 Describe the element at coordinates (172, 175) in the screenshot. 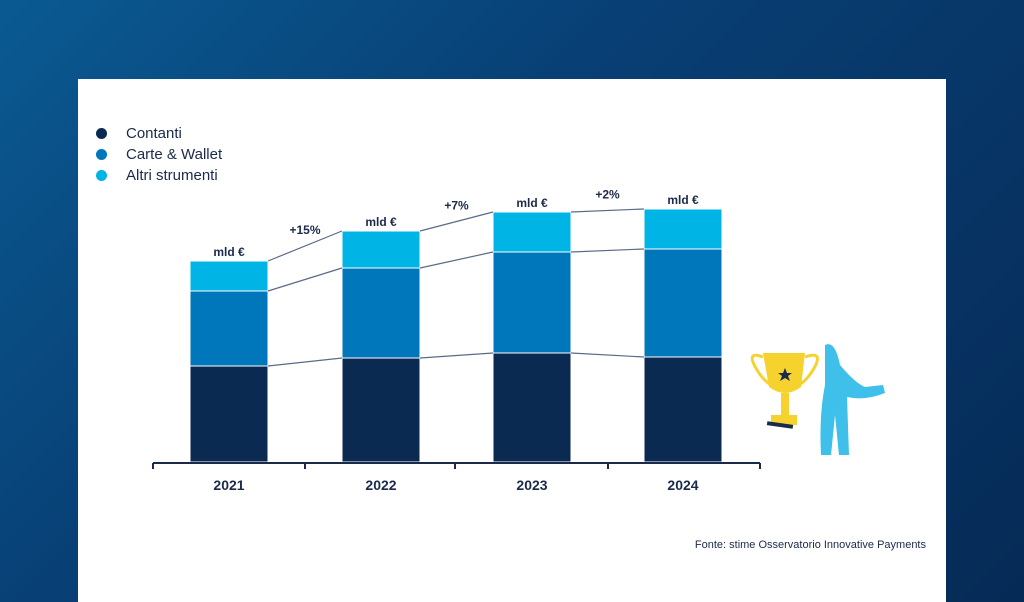

I see `legend-label: Altri strumenti` at that location.